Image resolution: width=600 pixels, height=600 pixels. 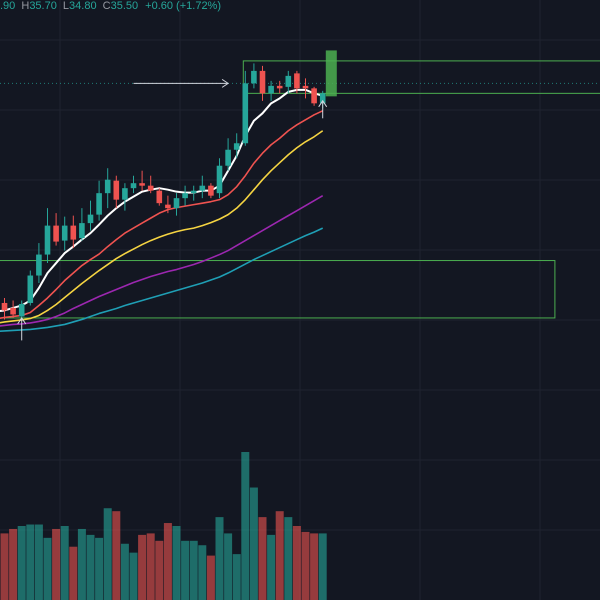 What do you see at coordinates (66, 6) in the screenshot?
I see `low-label: L` at bounding box center [66, 6].